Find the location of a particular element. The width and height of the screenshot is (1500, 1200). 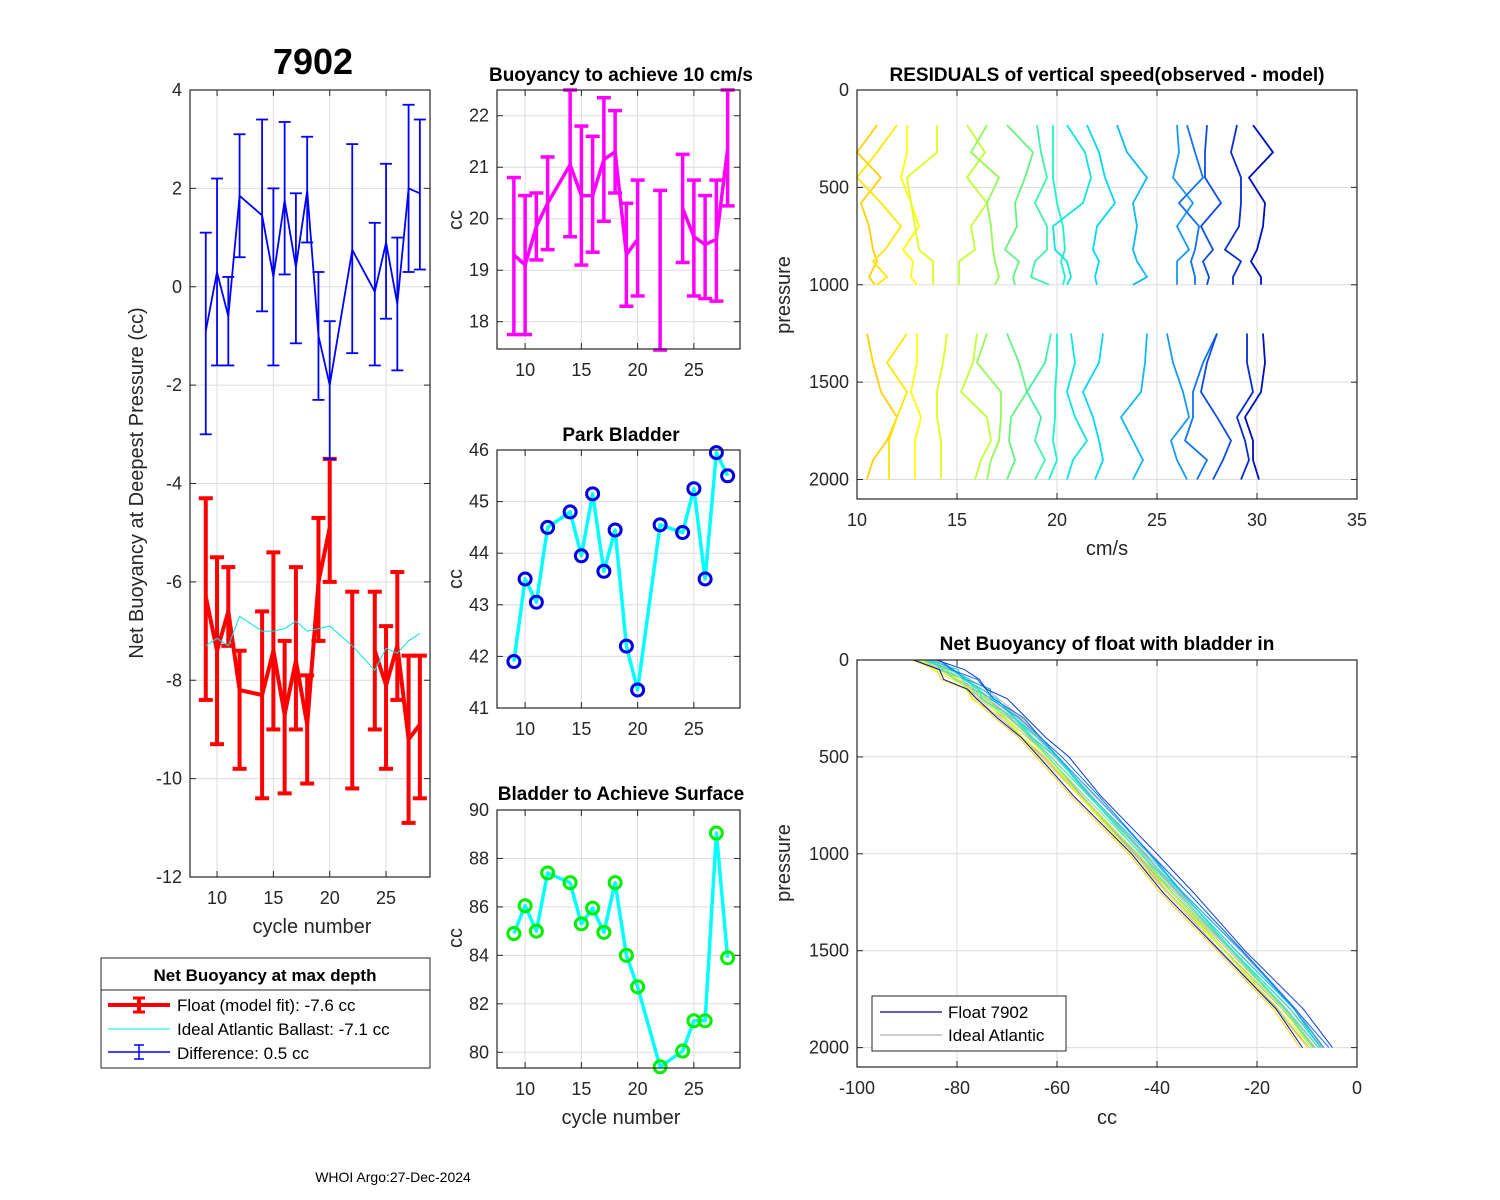

y-tick-label: -4 is located at coordinates (174, 484).